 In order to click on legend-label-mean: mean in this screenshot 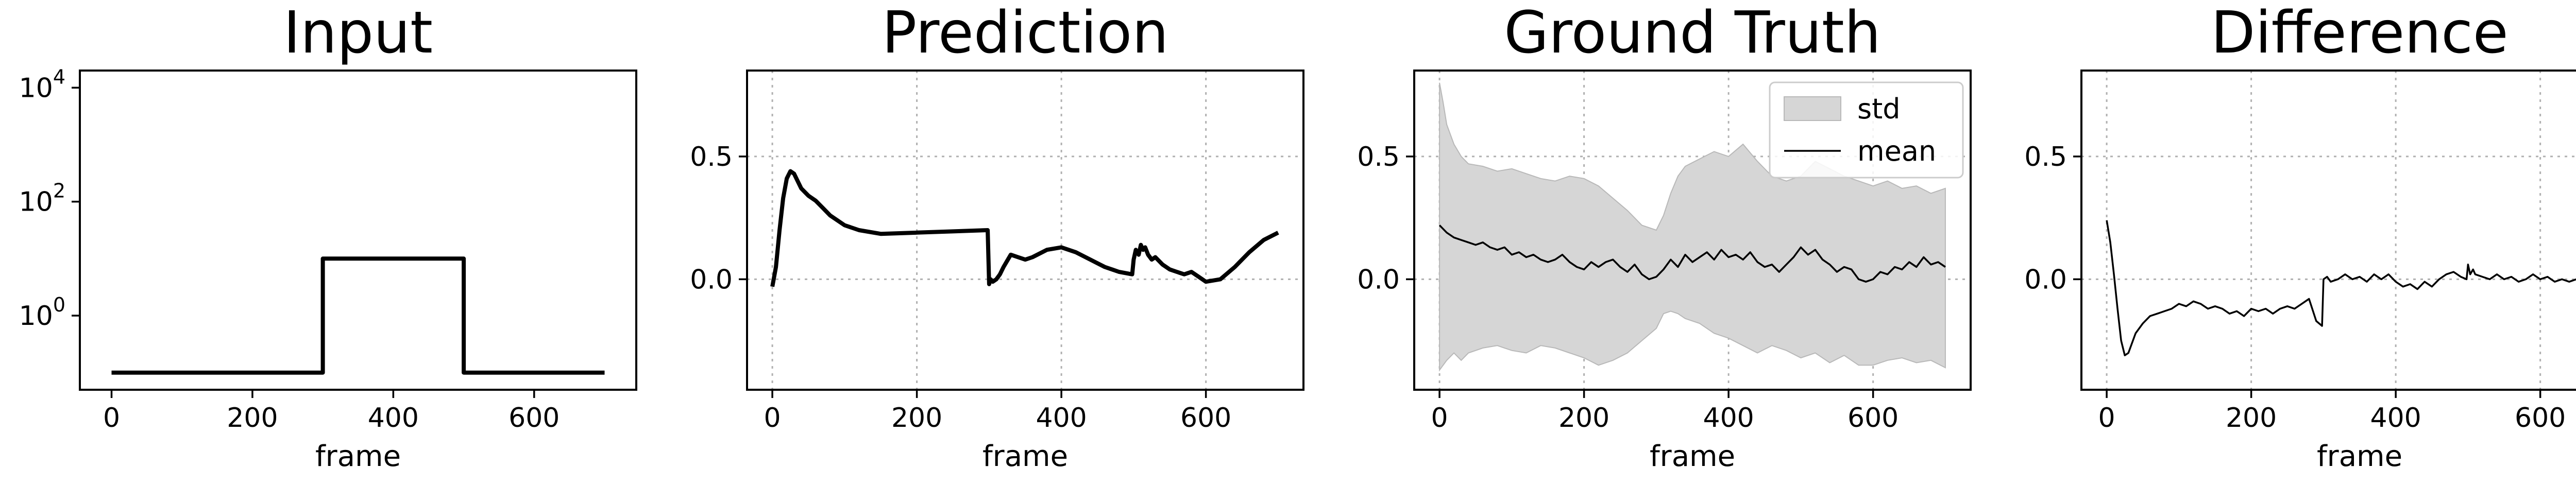, I will do `click(1896, 151)`.